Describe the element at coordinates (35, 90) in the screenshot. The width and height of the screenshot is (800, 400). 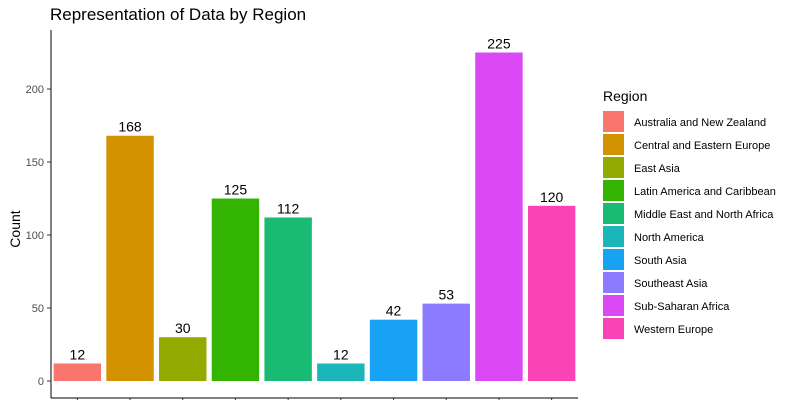
I see `y-tick-label: 200` at that location.